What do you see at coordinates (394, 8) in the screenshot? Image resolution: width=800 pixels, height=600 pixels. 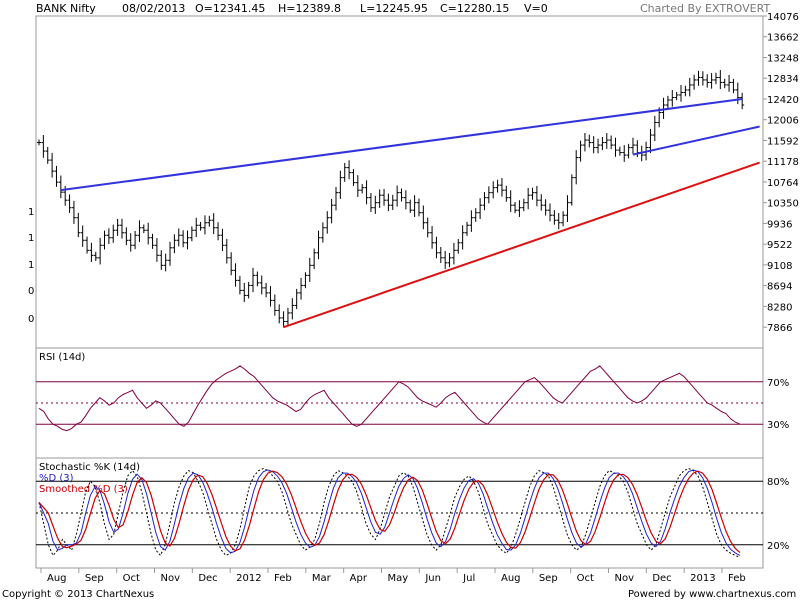 I see `header-low: L=12245.95` at bounding box center [394, 8].